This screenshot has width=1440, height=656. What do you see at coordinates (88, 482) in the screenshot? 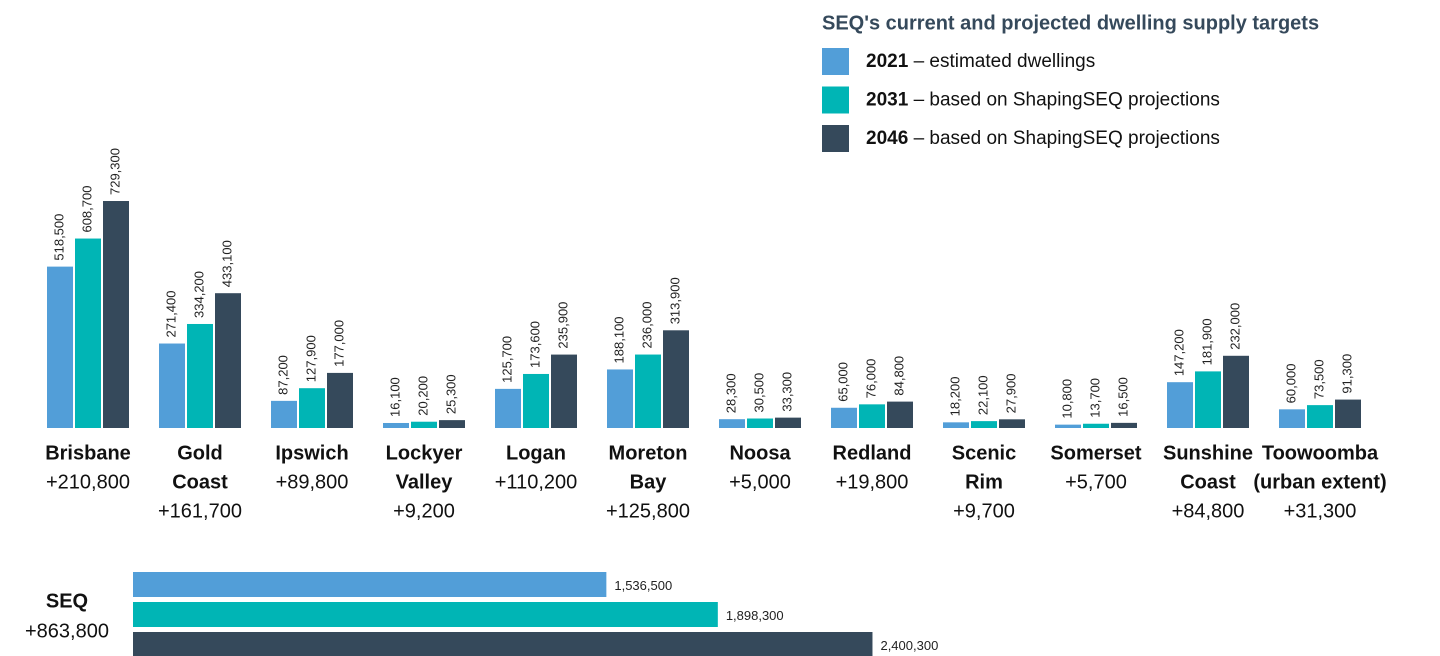
I see `category-note: +210,800` at bounding box center [88, 482].